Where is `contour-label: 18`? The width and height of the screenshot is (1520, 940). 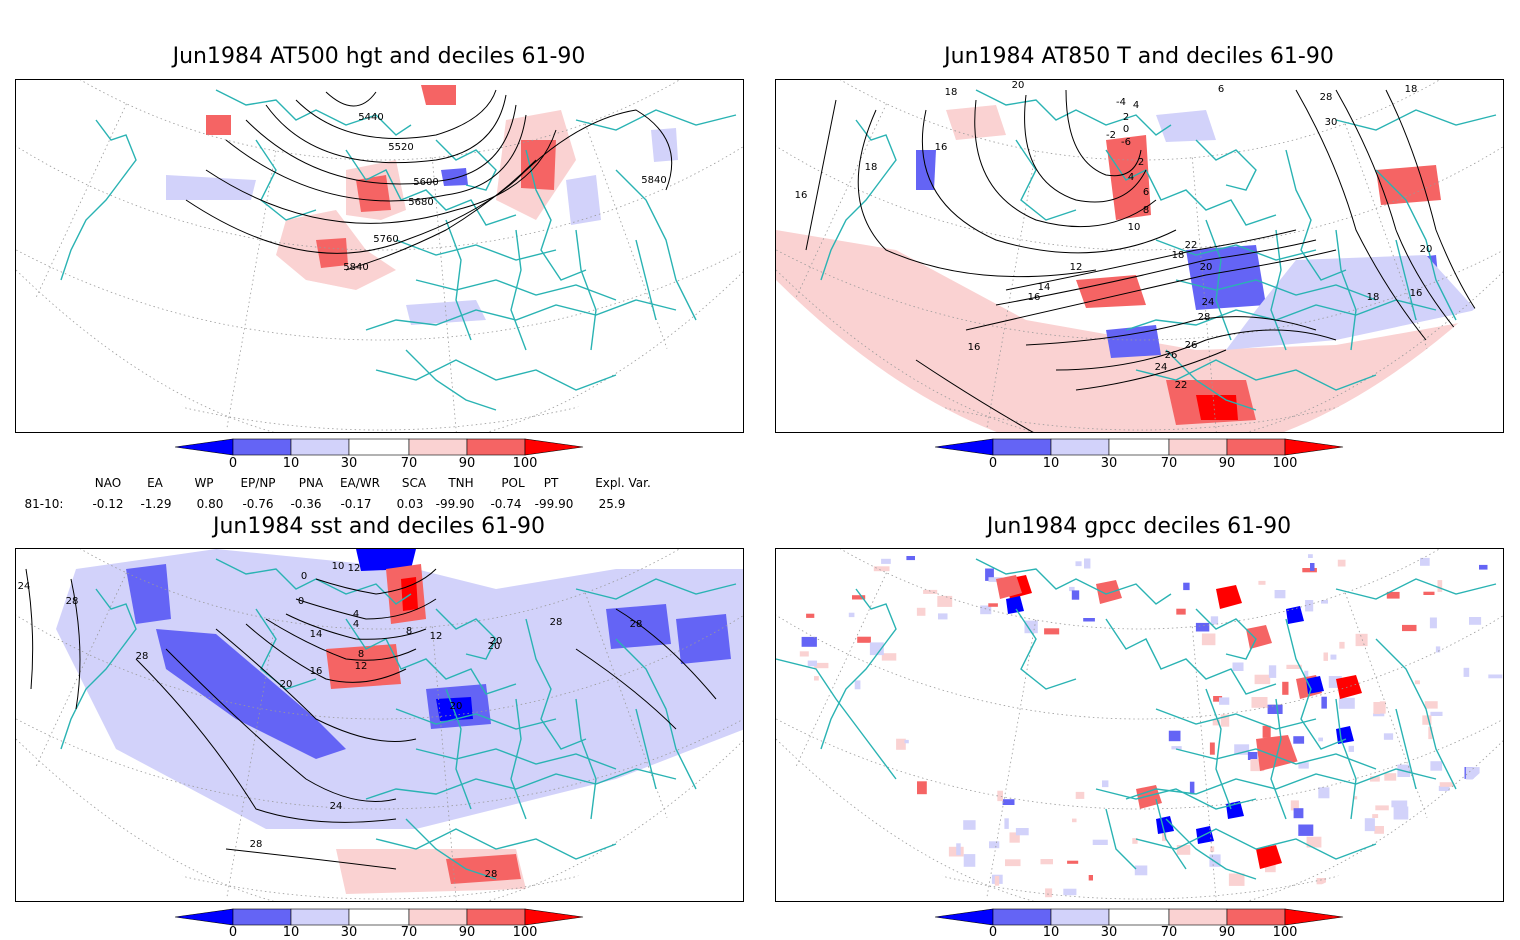 contour-label: 18 is located at coordinates (871, 167).